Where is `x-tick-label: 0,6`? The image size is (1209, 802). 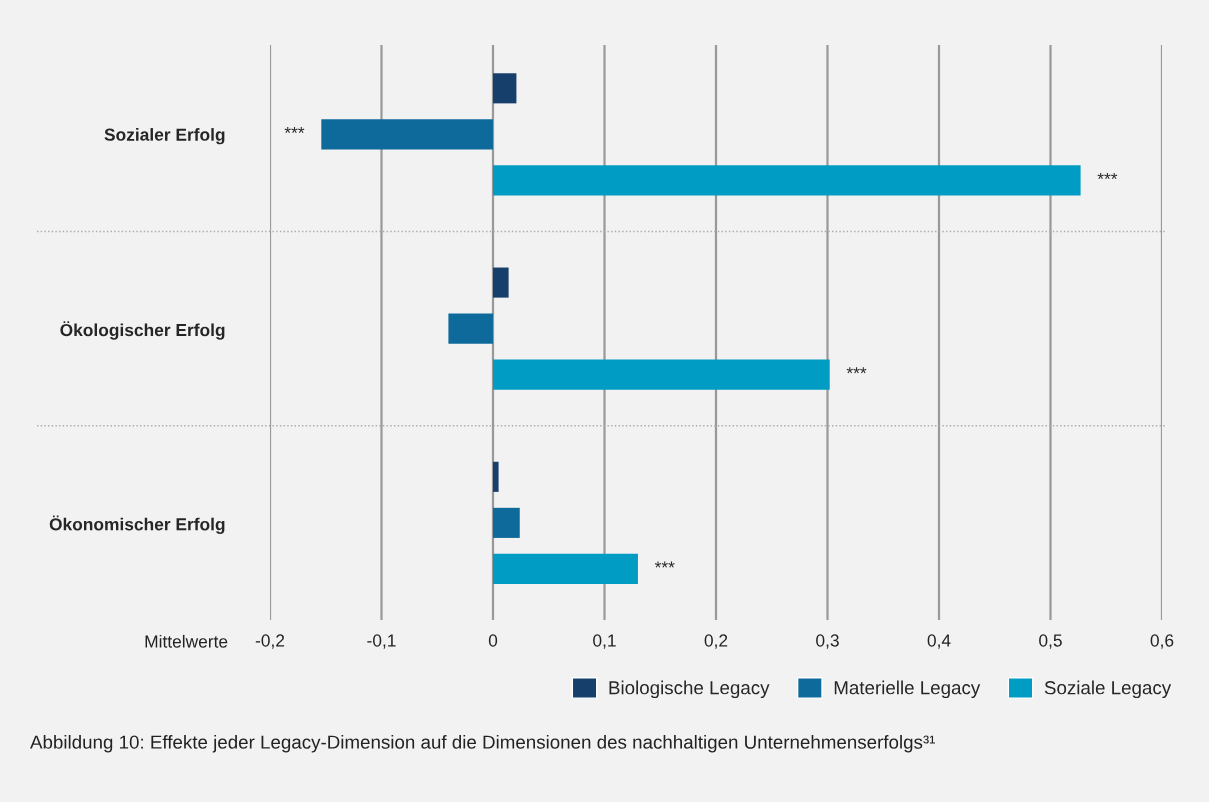
x-tick-label: 0,6 is located at coordinates (1162, 641).